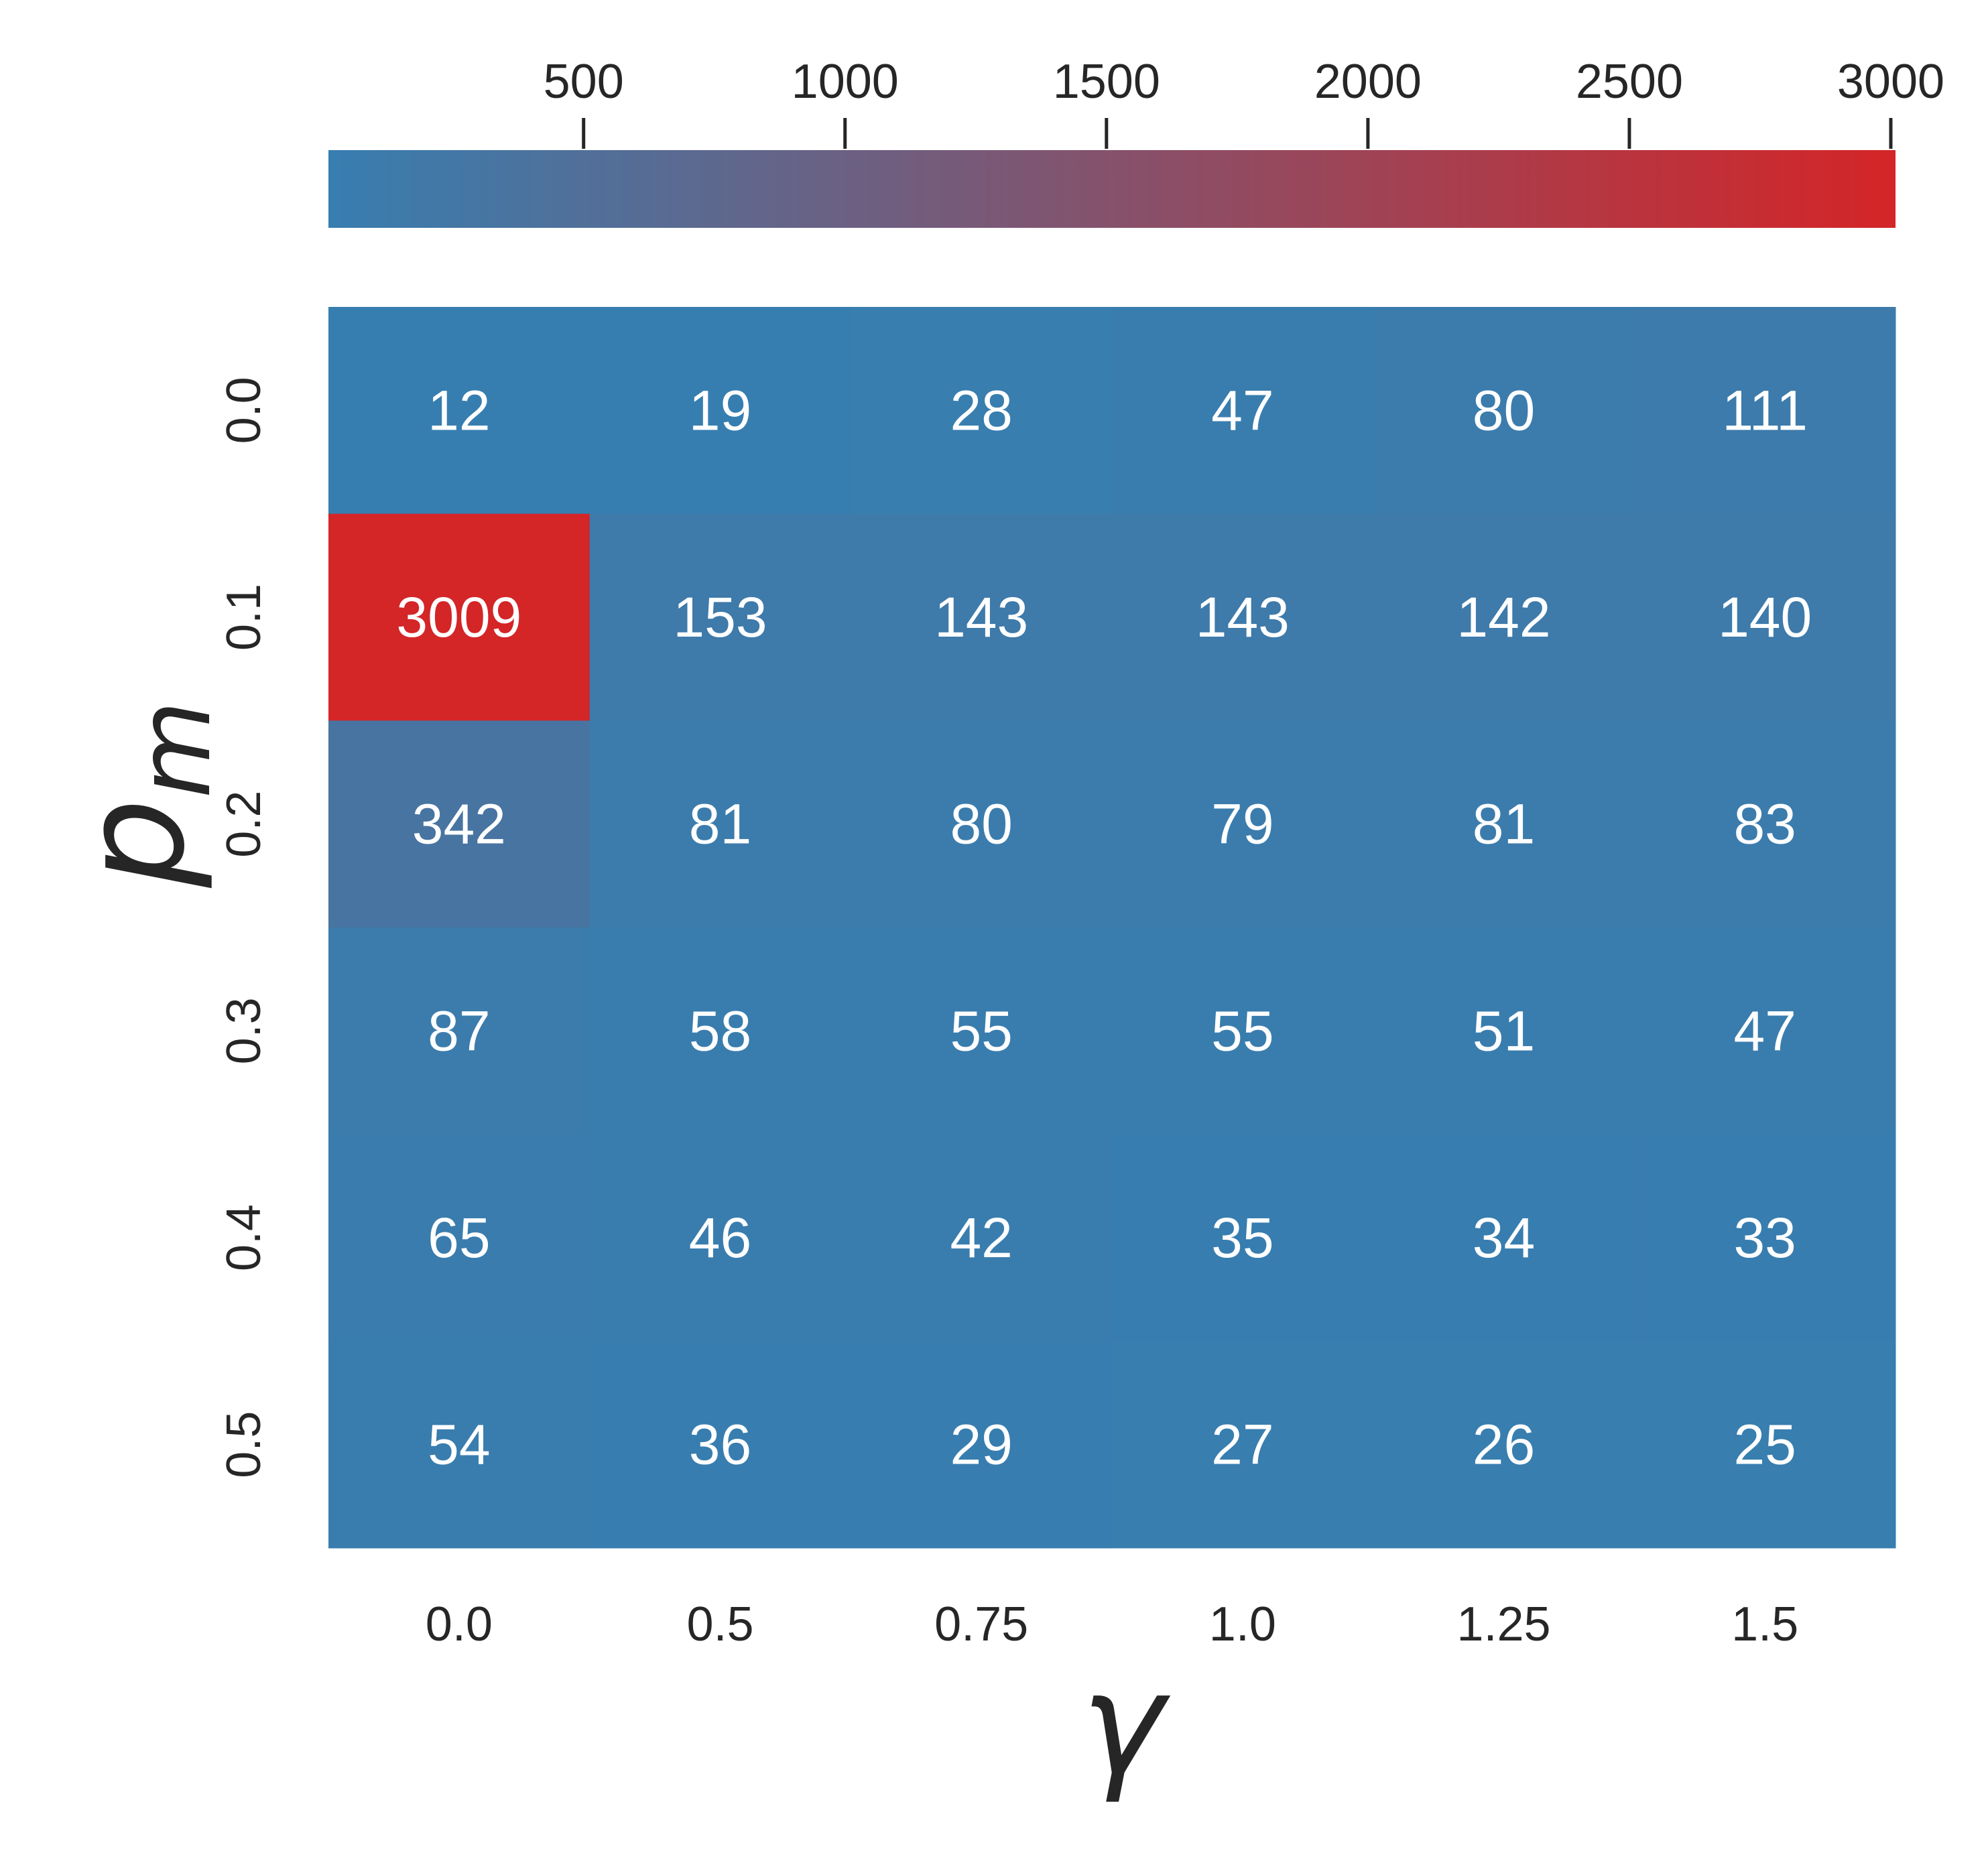 The height and width of the screenshot is (1869, 1988). Describe the element at coordinates (1106, 82) in the screenshot. I see `colorbar-tick-label: 1500` at that location.